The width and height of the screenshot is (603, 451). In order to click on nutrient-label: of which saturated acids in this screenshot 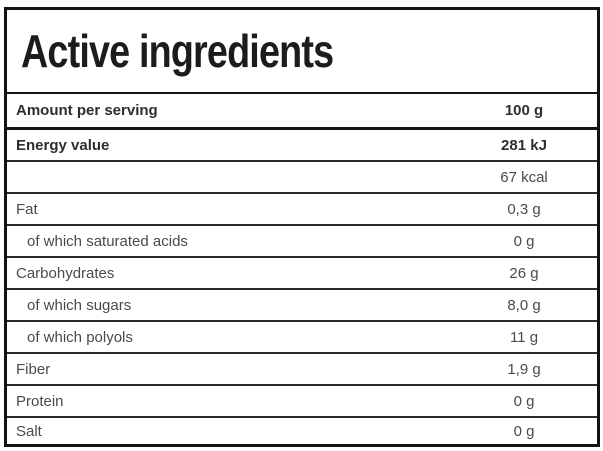, I will do `click(107, 241)`.